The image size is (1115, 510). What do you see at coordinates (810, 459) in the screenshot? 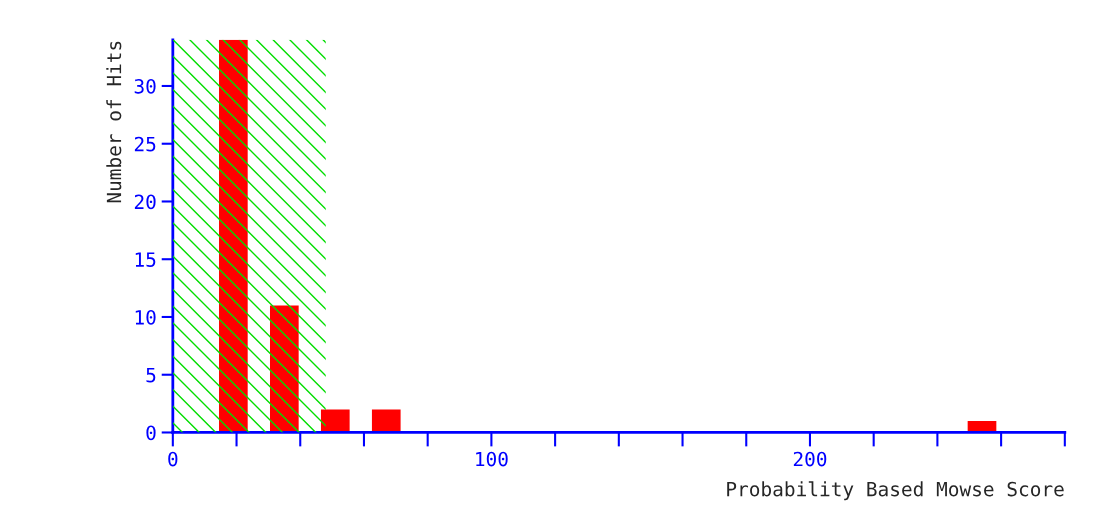
I see `x-tick-label: 200` at bounding box center [810, 459].